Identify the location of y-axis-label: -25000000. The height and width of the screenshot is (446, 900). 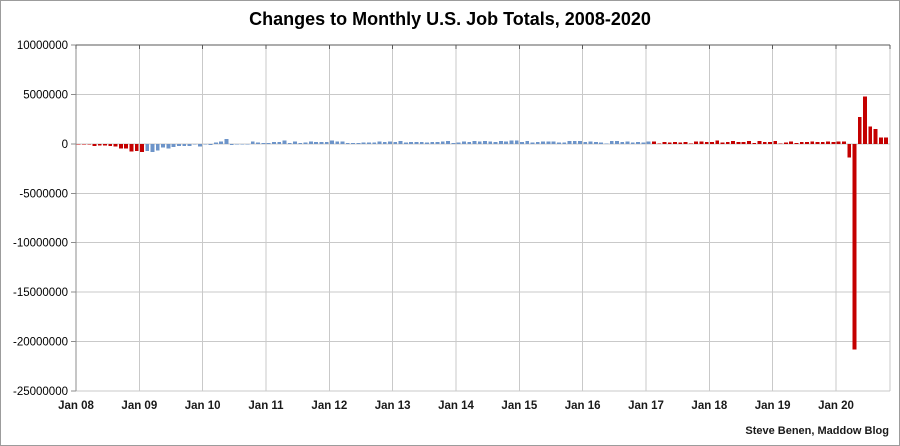
(40, 392).